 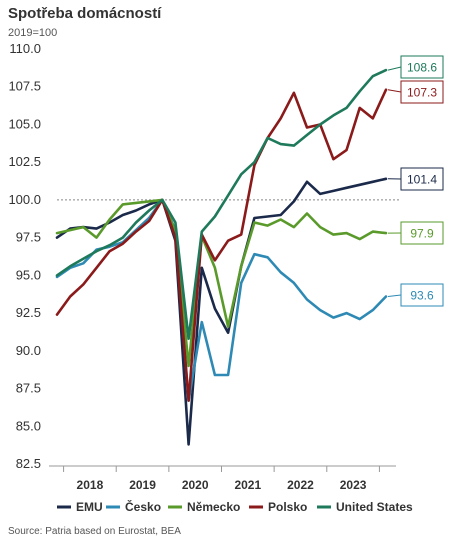 I want to click on legend-label: Polsko, so click(x=287, y=507).